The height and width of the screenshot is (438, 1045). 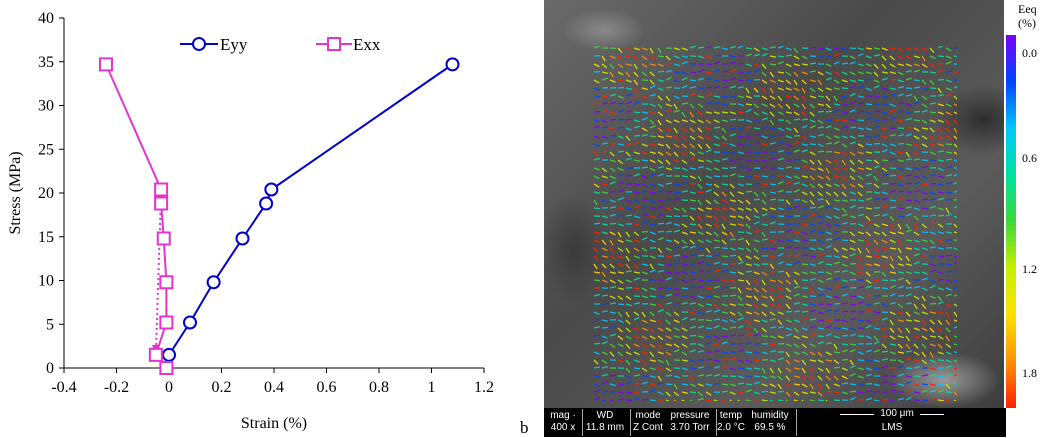 I want to click on wd-value: 11.8 mm, so click(x=605, y=428).